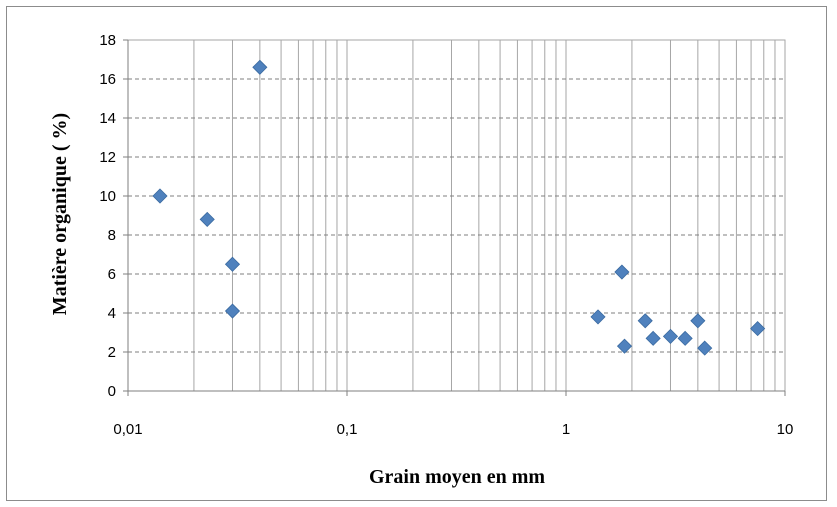 This screenshot has width=837, height=507. What do you see at coordinates (107, 157) in the screenshot?
I see `y-tick-label: 12` at bounding box center [107, 157].